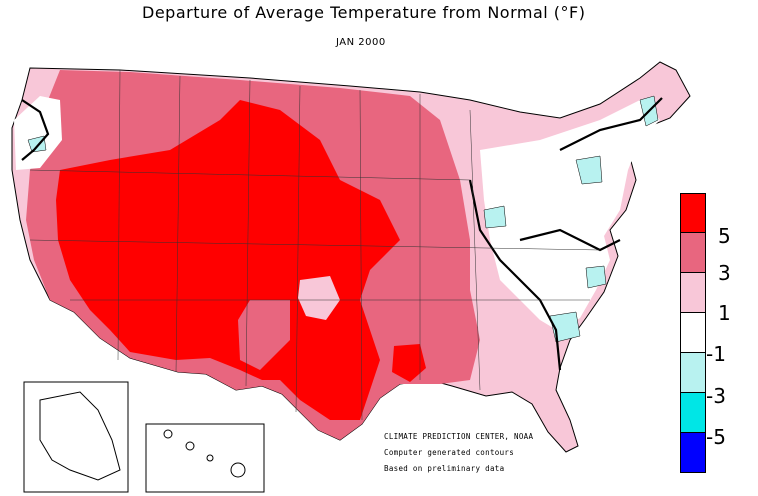  Describe the element at coordinates (716, 354) in the screenshot. I see `legend-label: -1` at that location.